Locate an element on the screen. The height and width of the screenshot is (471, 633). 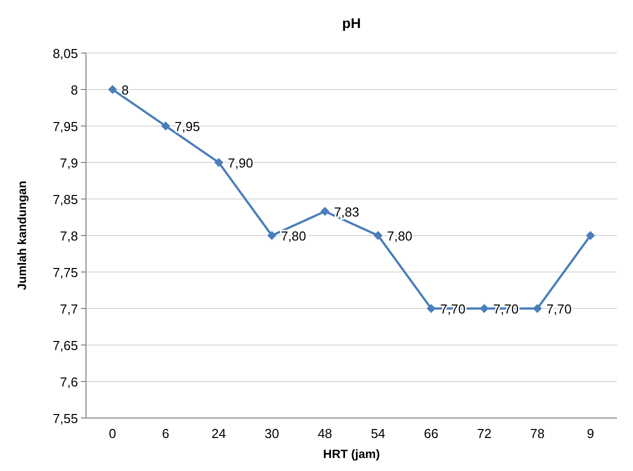
y-tick-label: 7,9 is located at coordinates (69, 163).